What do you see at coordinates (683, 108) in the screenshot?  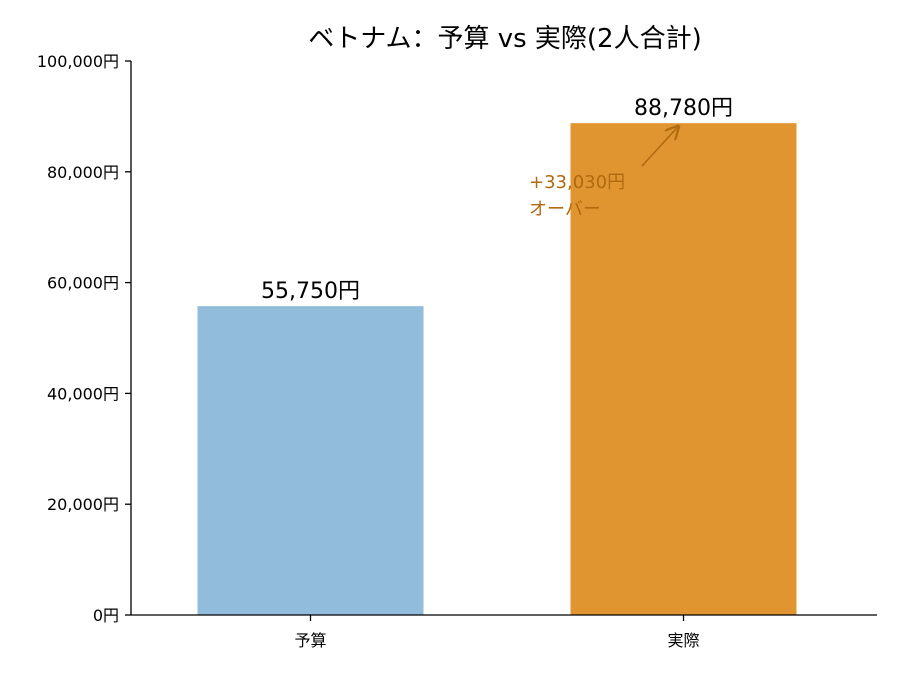 I see `bar-value-label: 88,780円` at bounding box center [683, 108].